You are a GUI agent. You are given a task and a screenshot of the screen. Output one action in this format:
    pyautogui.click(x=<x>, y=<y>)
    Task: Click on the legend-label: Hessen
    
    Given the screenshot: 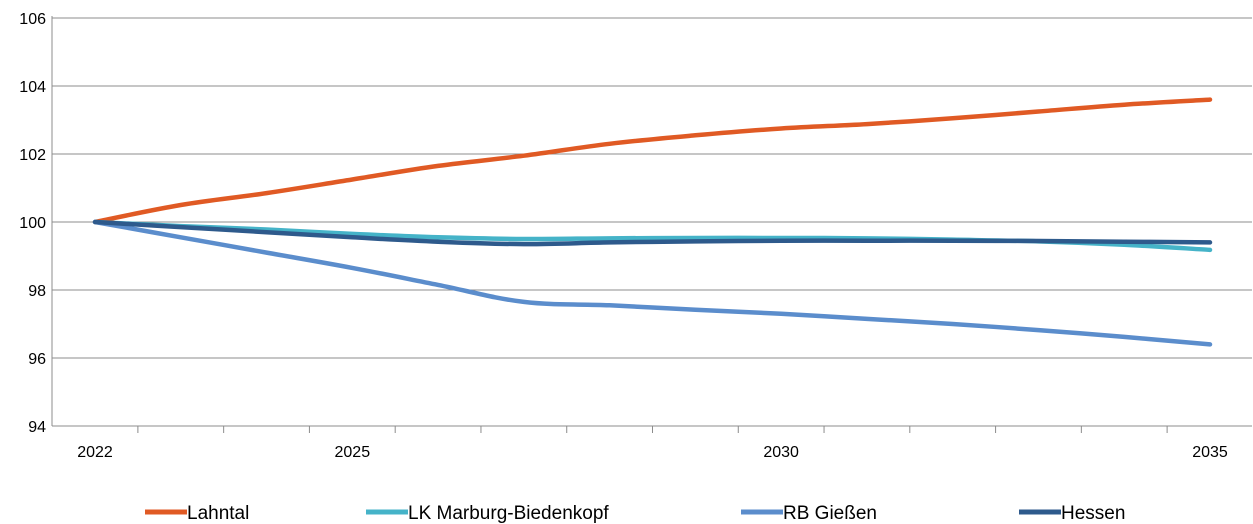 What is the action you would take?
    pyautogui.click(x=1093, y=513)
    